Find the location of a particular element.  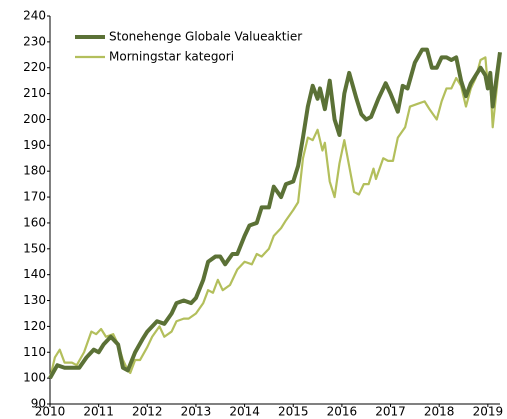

y-tick-label: 120 is located at coordinates (34, 326).